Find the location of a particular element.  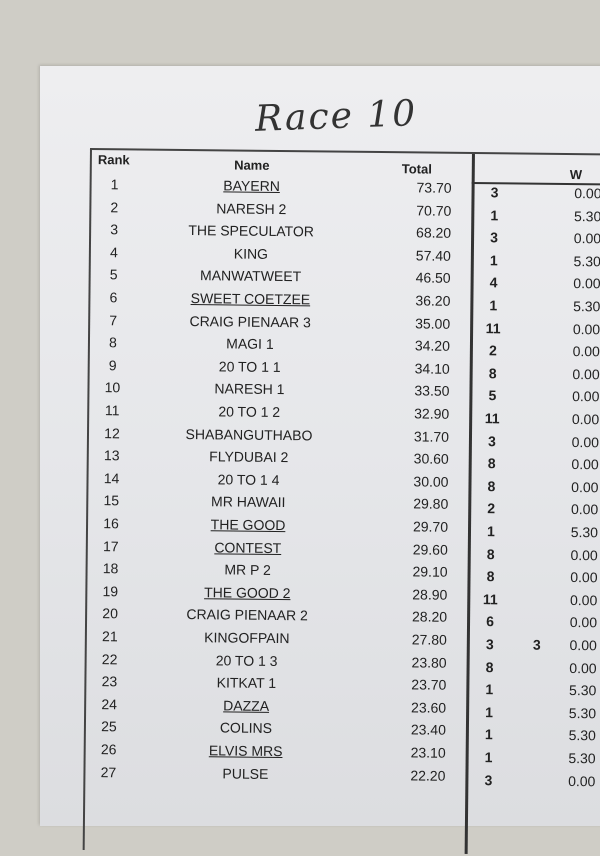

row-name: DAZZA is located at coordinates (246, 705).